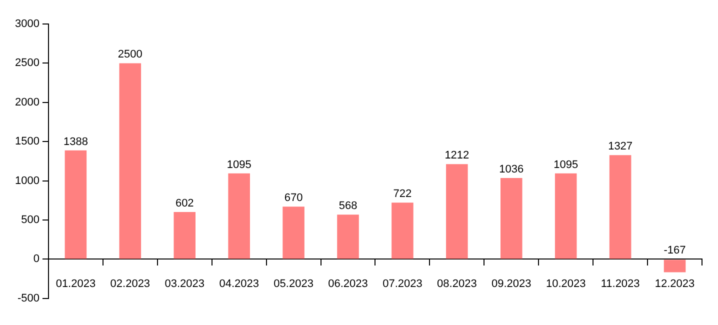  I want to click on x-tick-label: 05.2023, so click(294, 284).